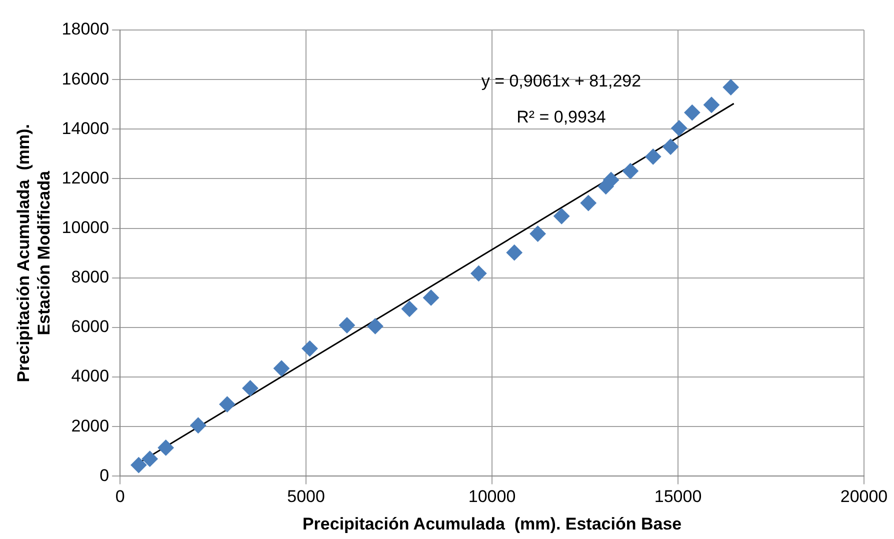  What do you see at coordinates (90, 426) in the screenshot?
I see `y-tick-label: 2000` at bounding box center [90, 426].